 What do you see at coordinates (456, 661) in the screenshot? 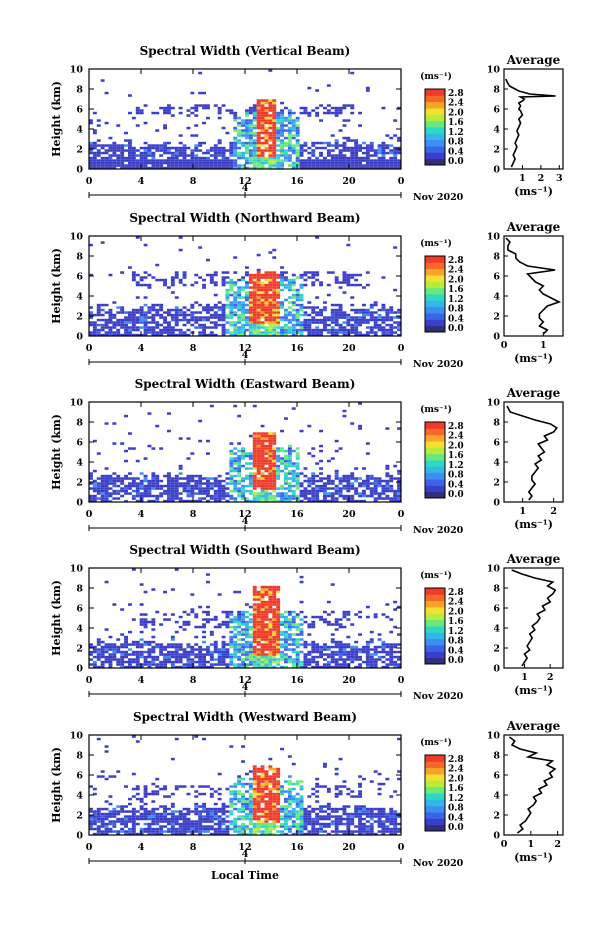
I see `colorbar-tick-label: 0.0` at bounding box center [456, 661].